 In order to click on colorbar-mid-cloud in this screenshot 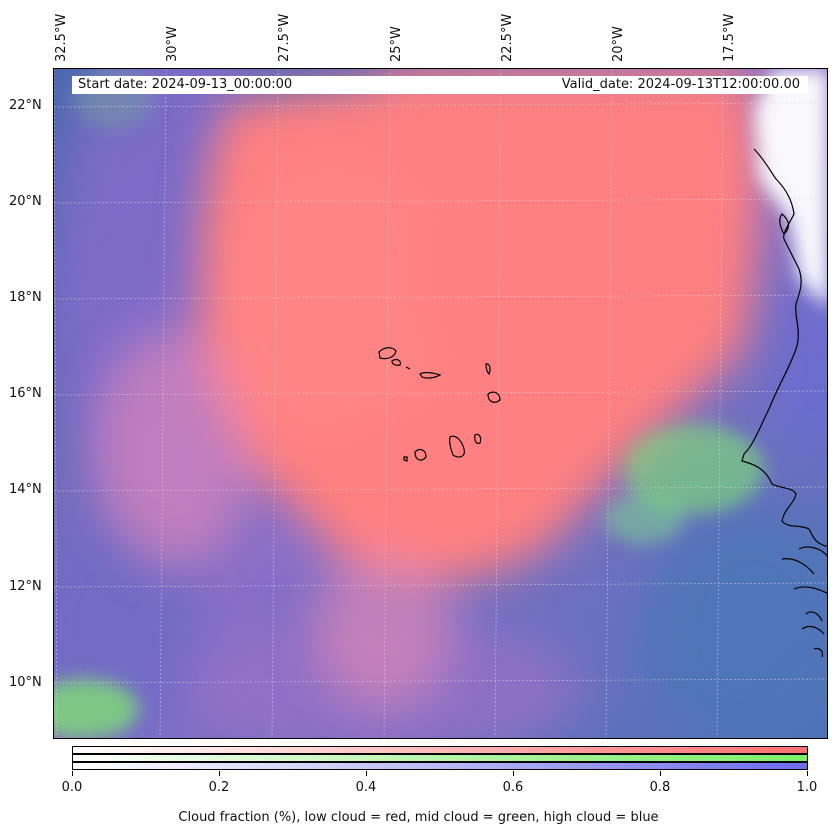, I will do `click(440, 758)`.